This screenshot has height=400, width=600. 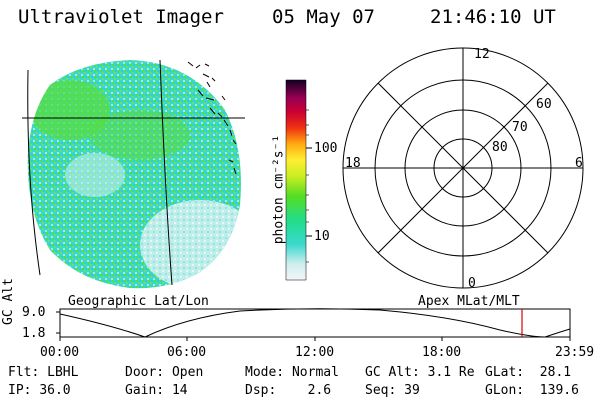 What do you see at coordinates (315, 352) in the screenshot?
I see `alt-xtick-1200: 12:00` at bounding box center [315, 352].